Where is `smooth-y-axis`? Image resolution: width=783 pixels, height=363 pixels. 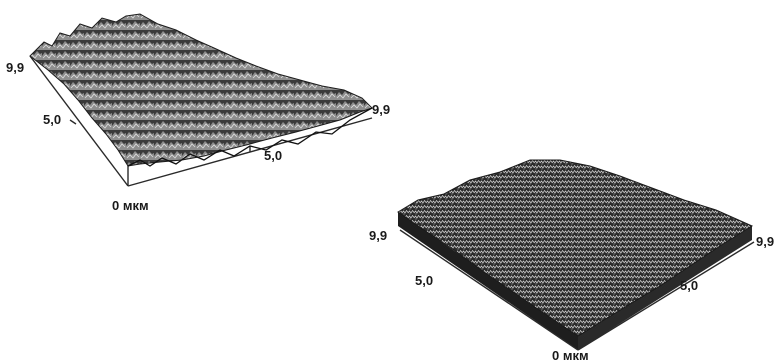 smooth-y-axis is located at coordinates (489, 290).